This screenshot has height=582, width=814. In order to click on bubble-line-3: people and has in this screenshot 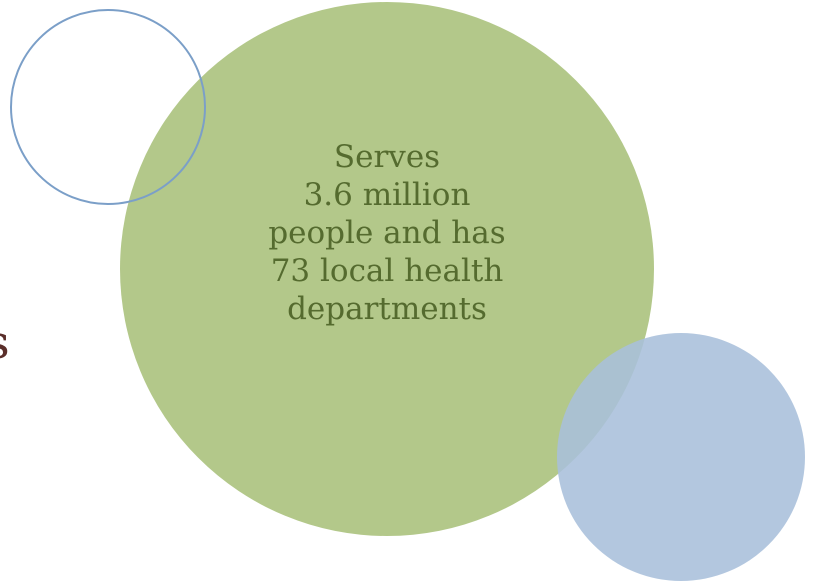, I will do `click(387, 233)`.